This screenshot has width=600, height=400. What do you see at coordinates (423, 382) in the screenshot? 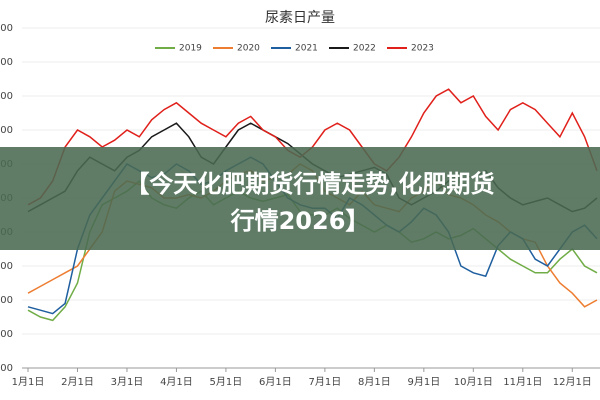
I see `x-tick-label: 9月1日` at bounding box center [423, 382].